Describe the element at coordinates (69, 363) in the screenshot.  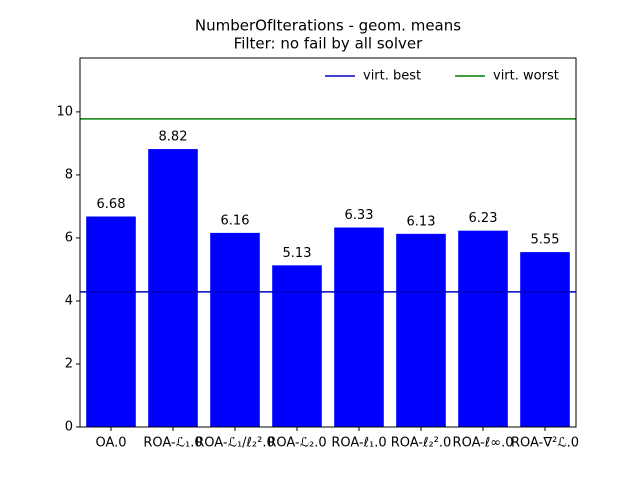
I see `y-tick-label: 2` at that location.